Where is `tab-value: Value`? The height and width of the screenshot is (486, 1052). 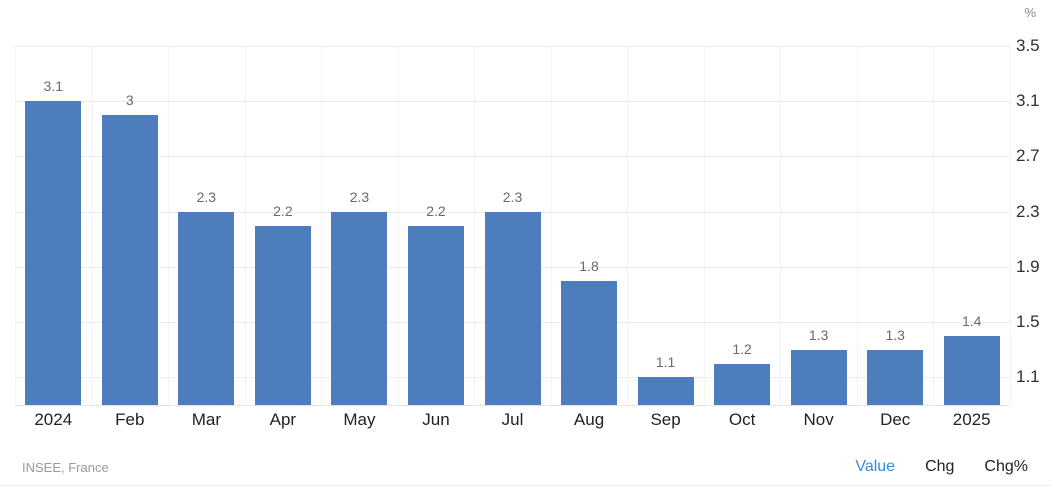 tab-value: Value is located at coordinates (875, 466).